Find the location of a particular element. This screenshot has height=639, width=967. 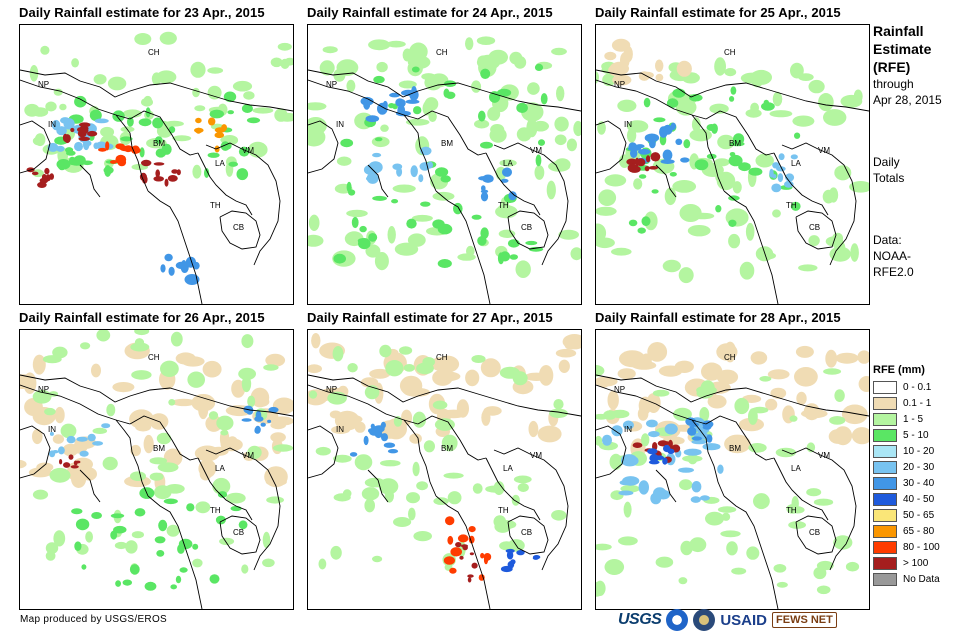

daily-label: Daily is located at coordinates (886, 162).